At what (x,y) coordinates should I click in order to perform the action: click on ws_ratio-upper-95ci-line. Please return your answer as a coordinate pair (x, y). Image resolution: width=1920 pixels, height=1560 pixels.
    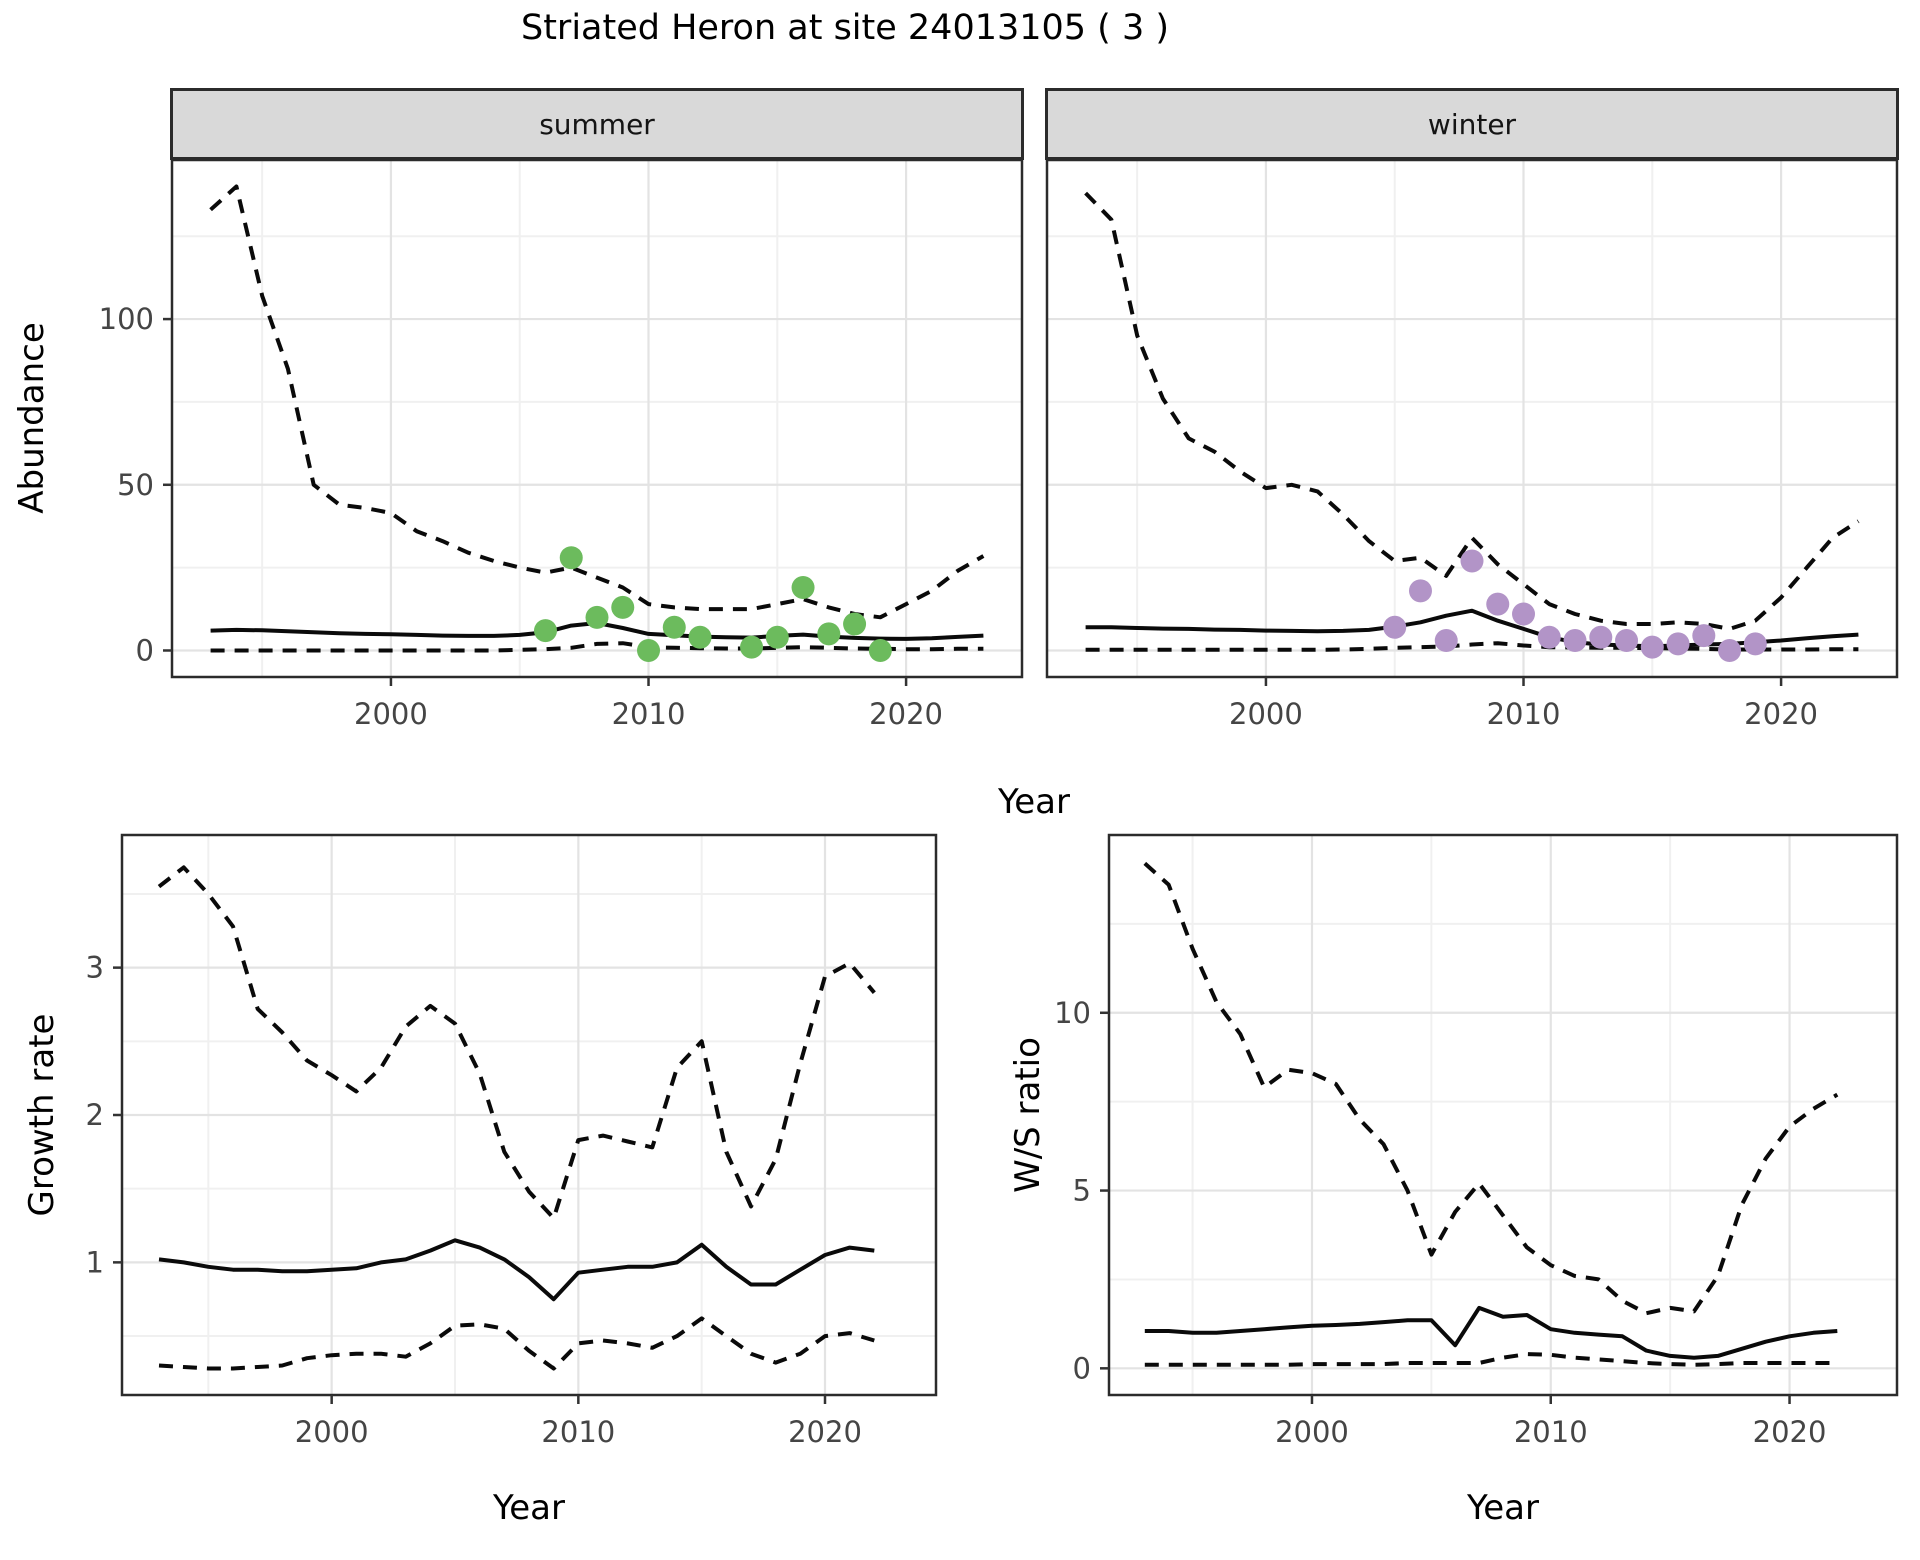
    Looking at the image, I should click on (1491, 1088).